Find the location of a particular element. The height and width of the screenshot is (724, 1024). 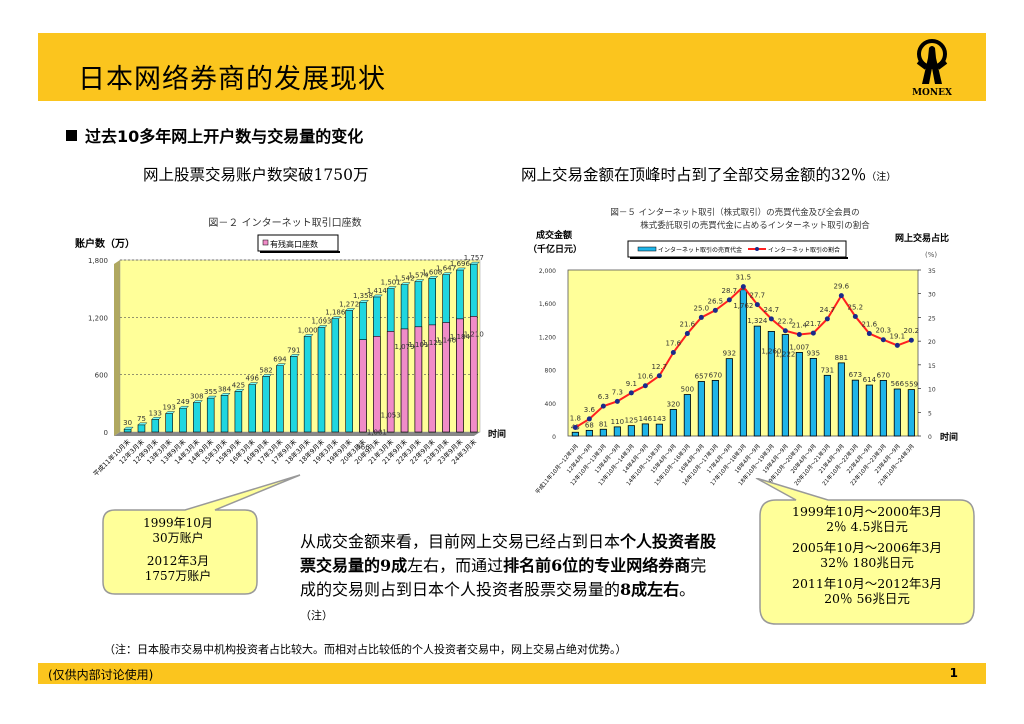

chart1-data-label: 1,414 is located at coordinates (377, 291).